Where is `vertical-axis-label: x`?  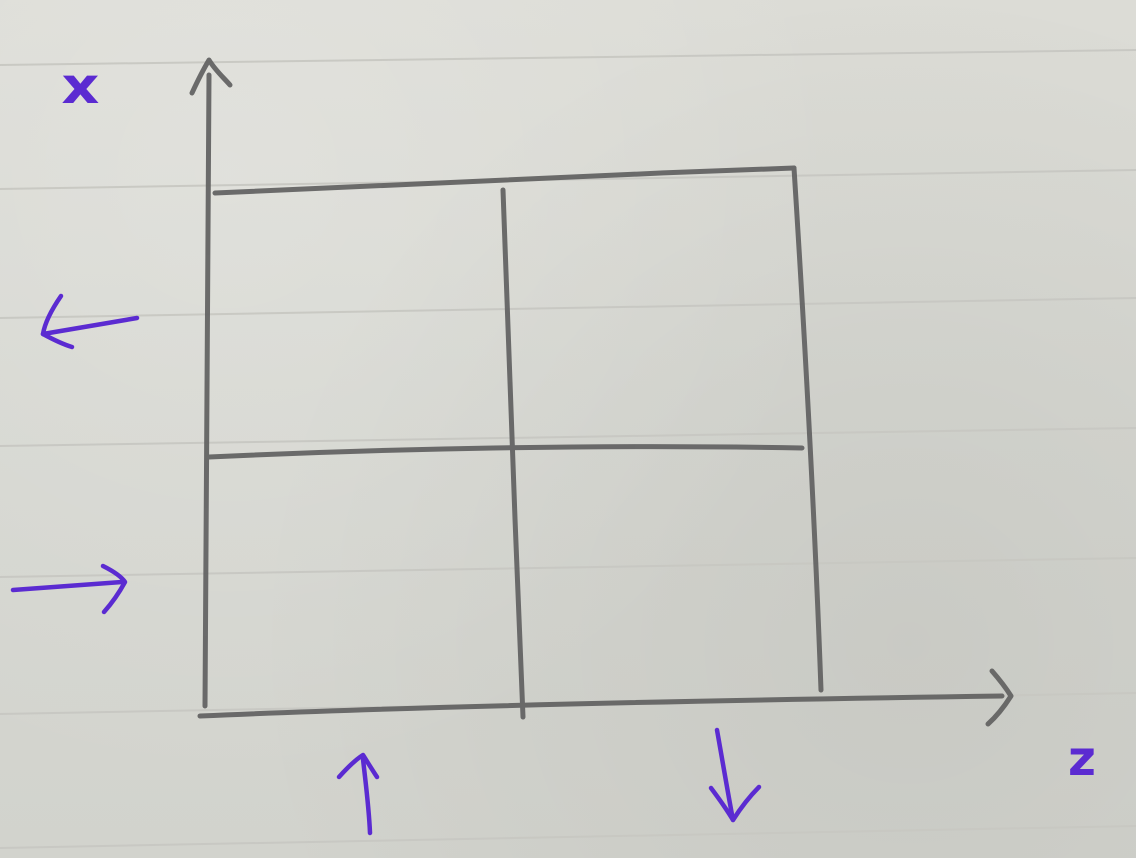 vertical-axis-label: x is located at coordinates (80, 85).